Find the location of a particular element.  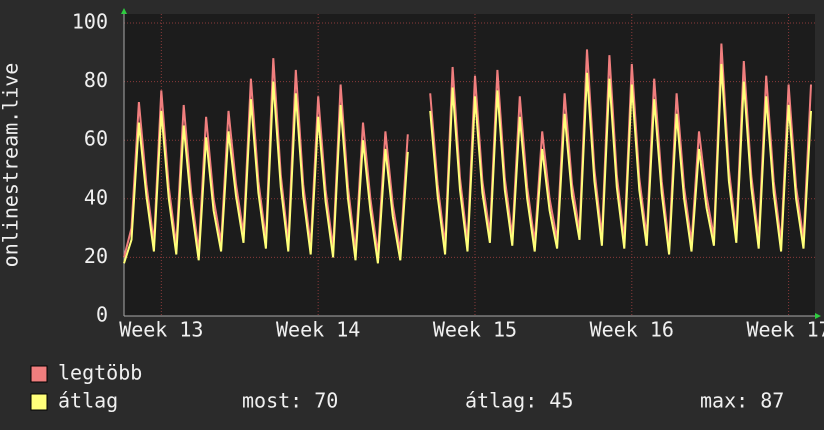

y-tick-label: 20 is located at coordinates (96, 256).